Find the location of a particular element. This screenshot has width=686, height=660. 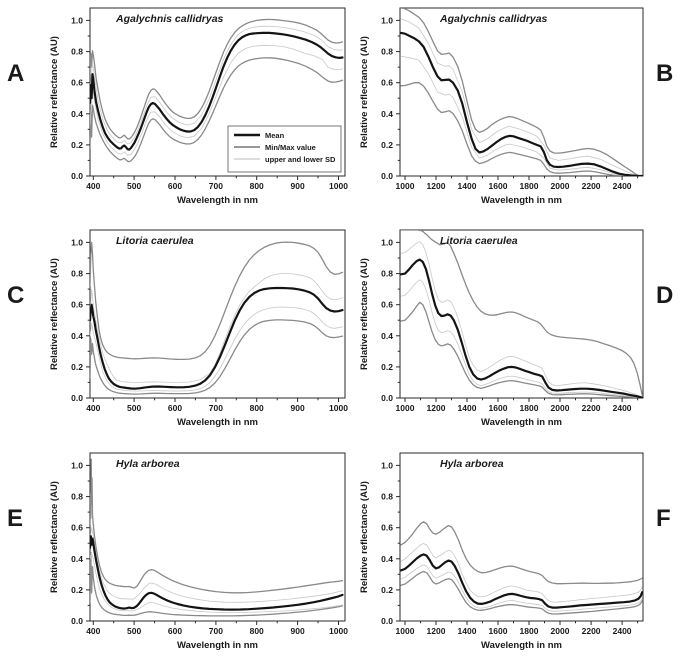

legend: Mean Min/Max value upper and lower SD is located at coordinates (284, 149).